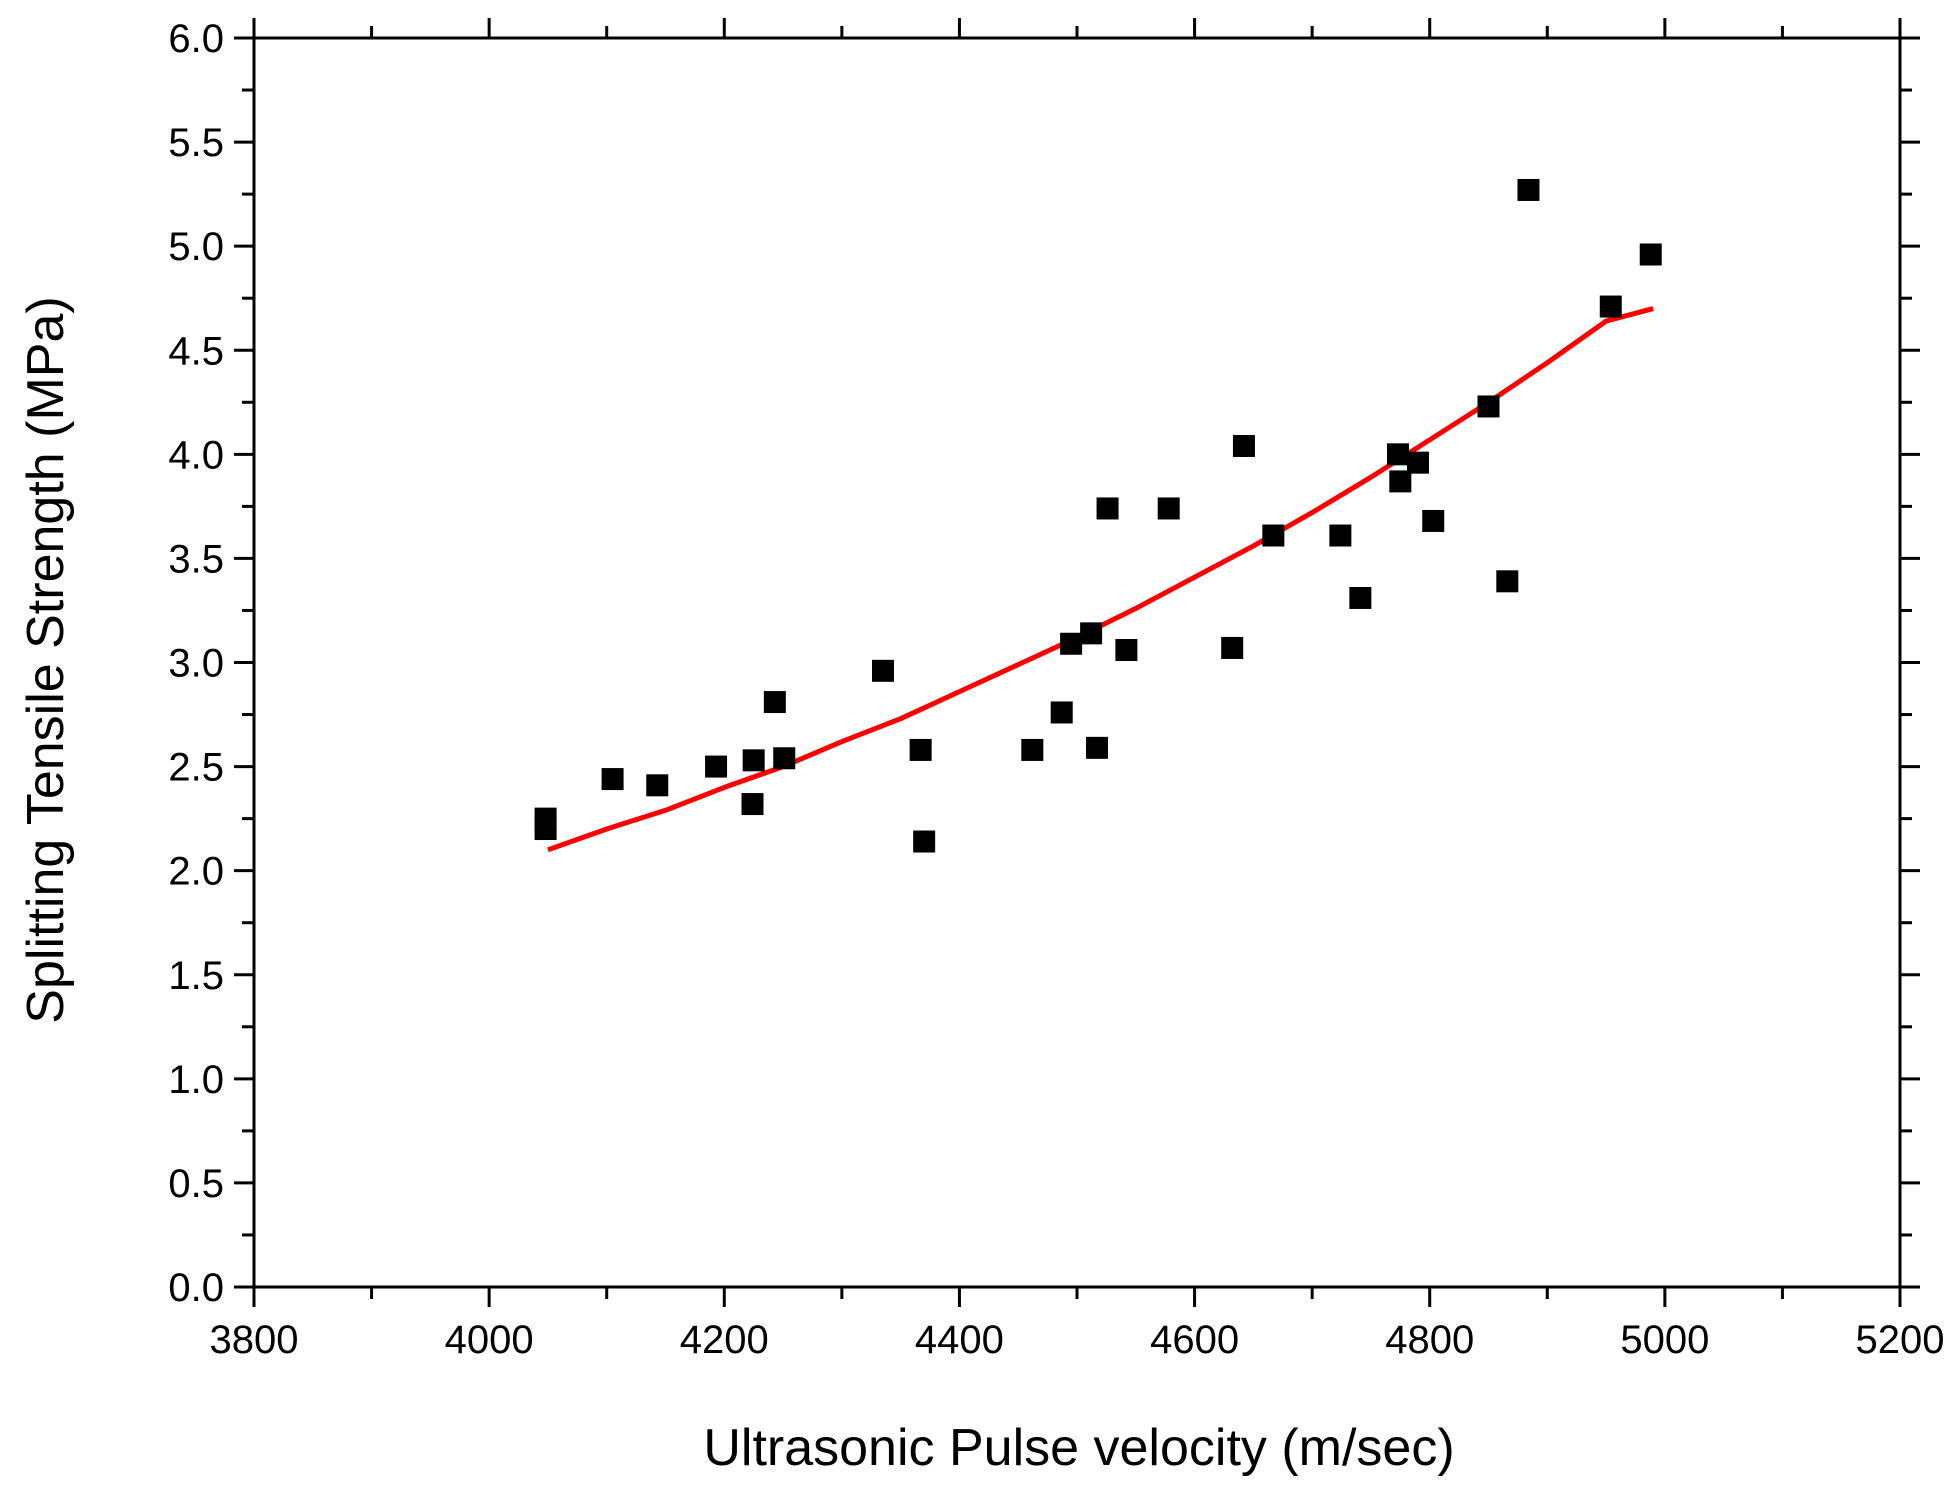 Image resolution: width=1955 pixels, height=1488 pixels. What do you see at coordinates (196, 39) in the screenshot?
I see `y-tick-label: 6.0` at bounding box center [196, 39].